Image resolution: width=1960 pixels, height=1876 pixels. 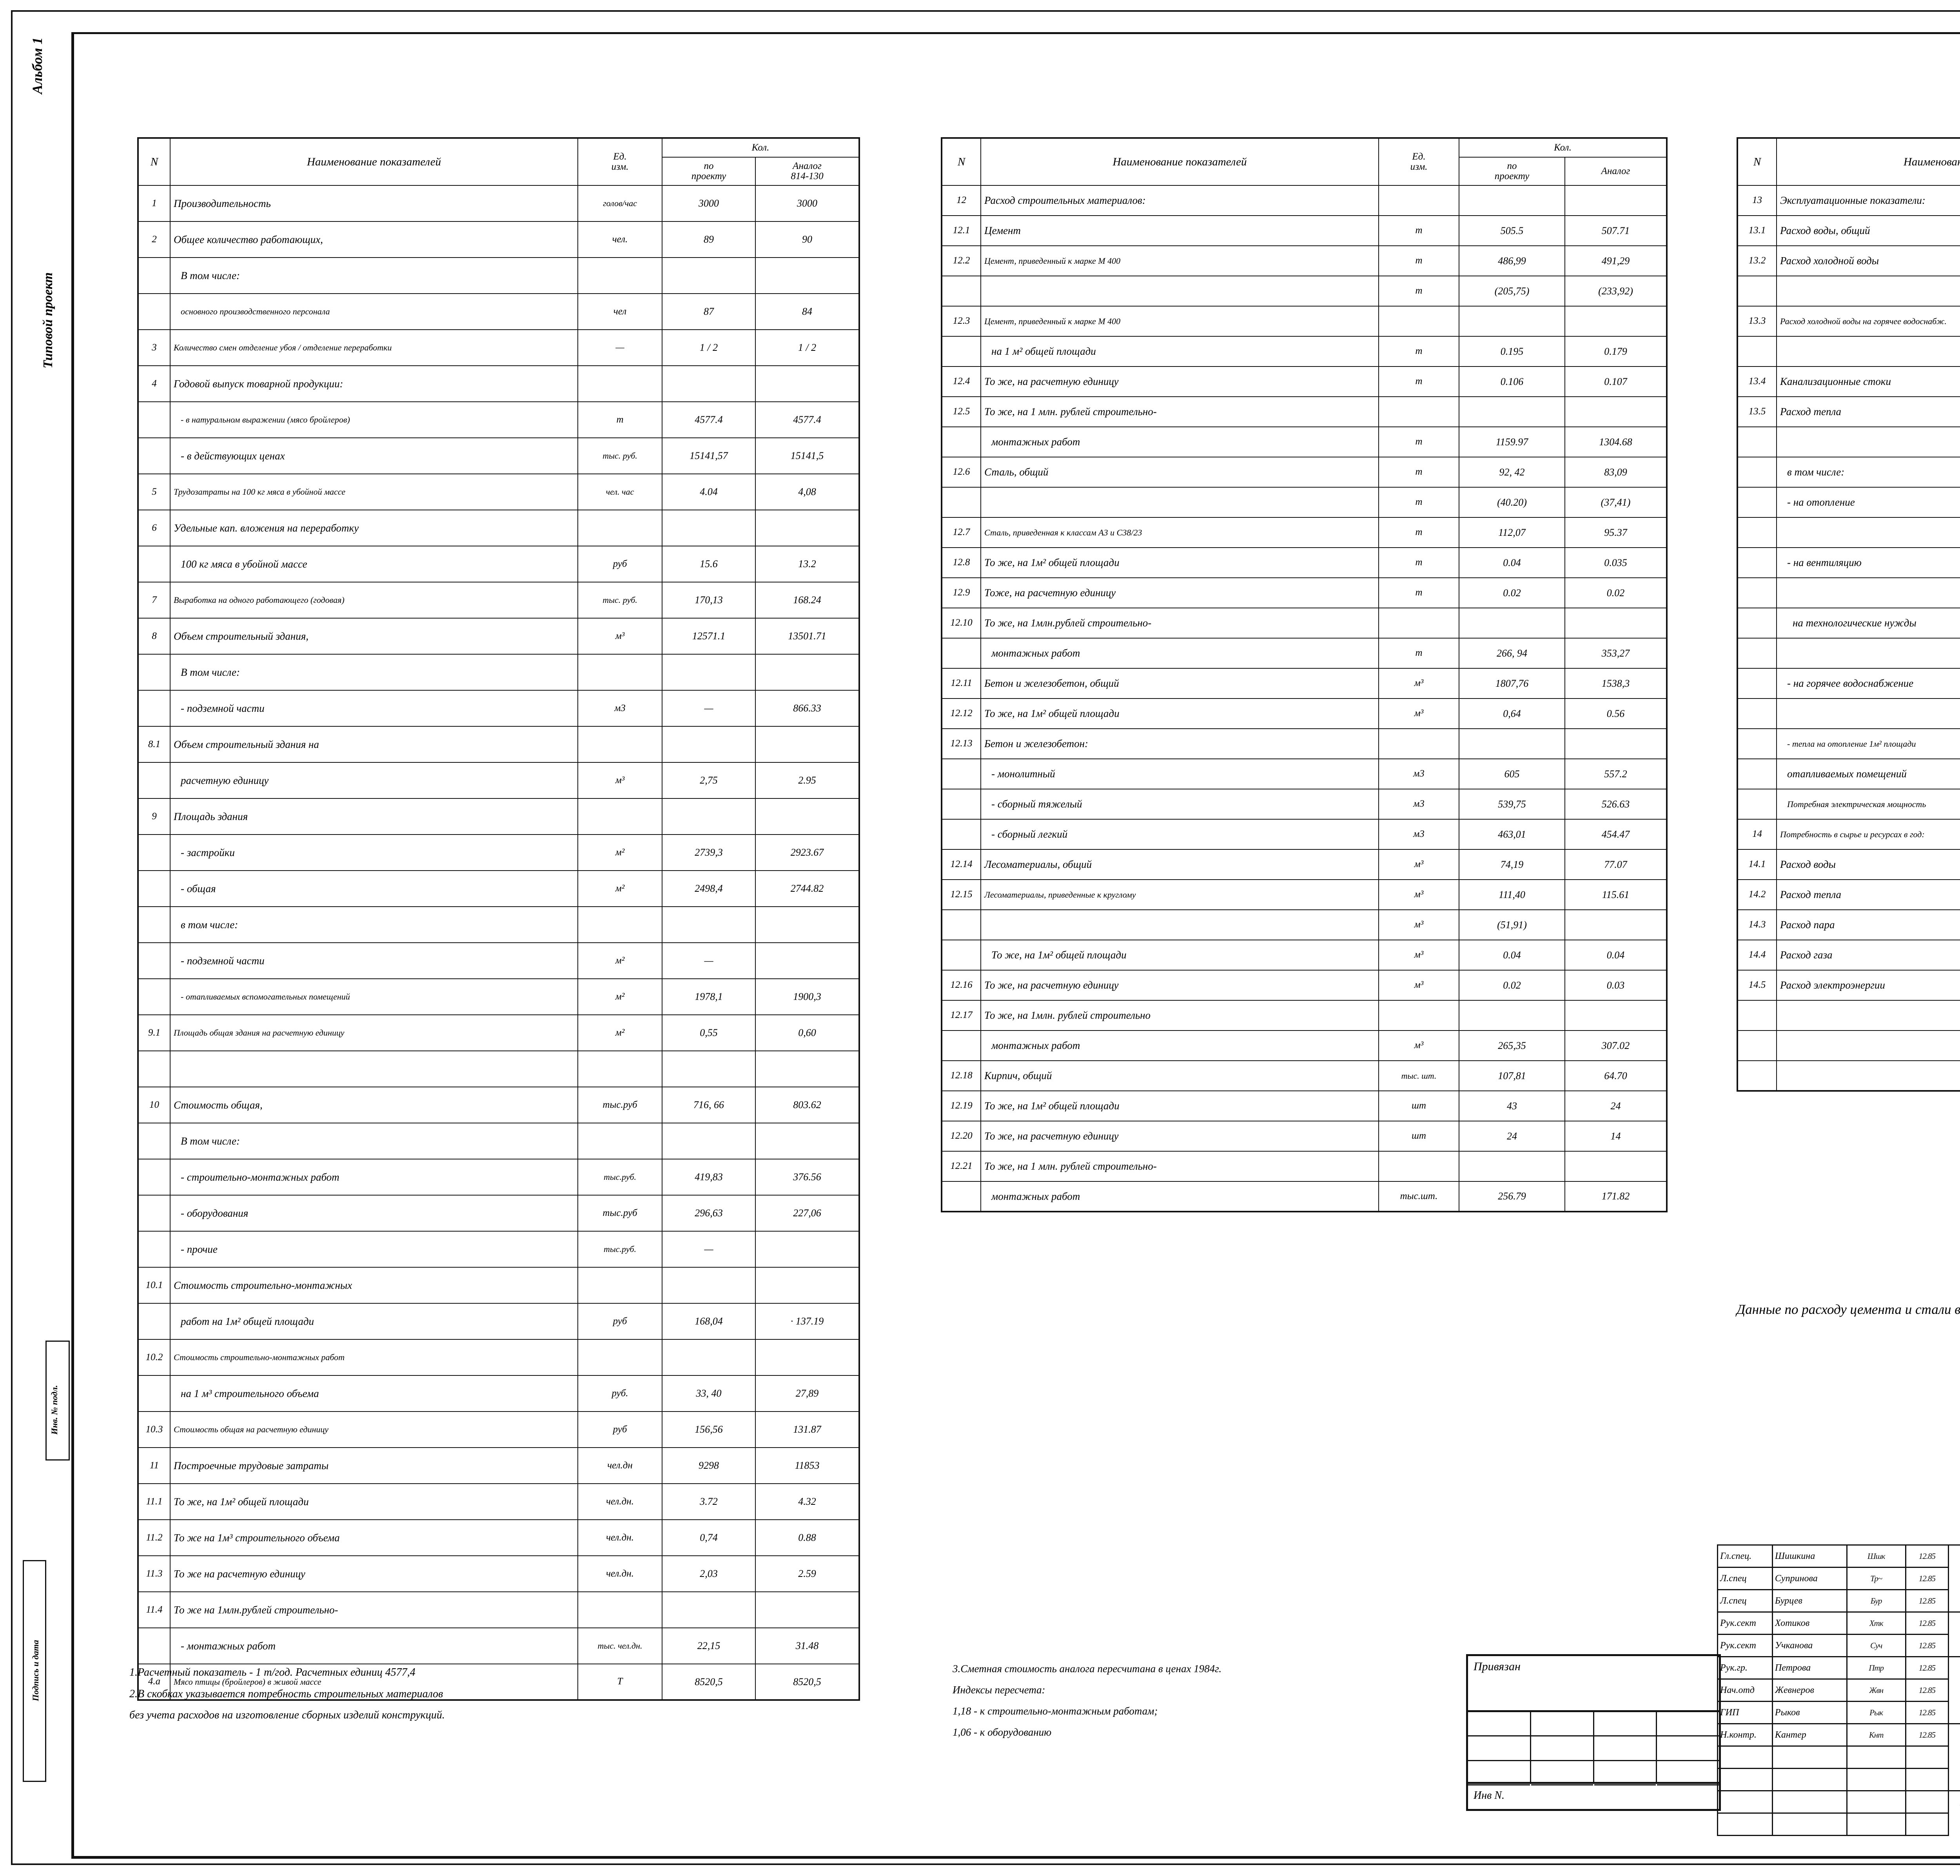 I want to click on row-indicator-name: Цемент, приведенный к марке М 400, so click(x=1179, y=321).